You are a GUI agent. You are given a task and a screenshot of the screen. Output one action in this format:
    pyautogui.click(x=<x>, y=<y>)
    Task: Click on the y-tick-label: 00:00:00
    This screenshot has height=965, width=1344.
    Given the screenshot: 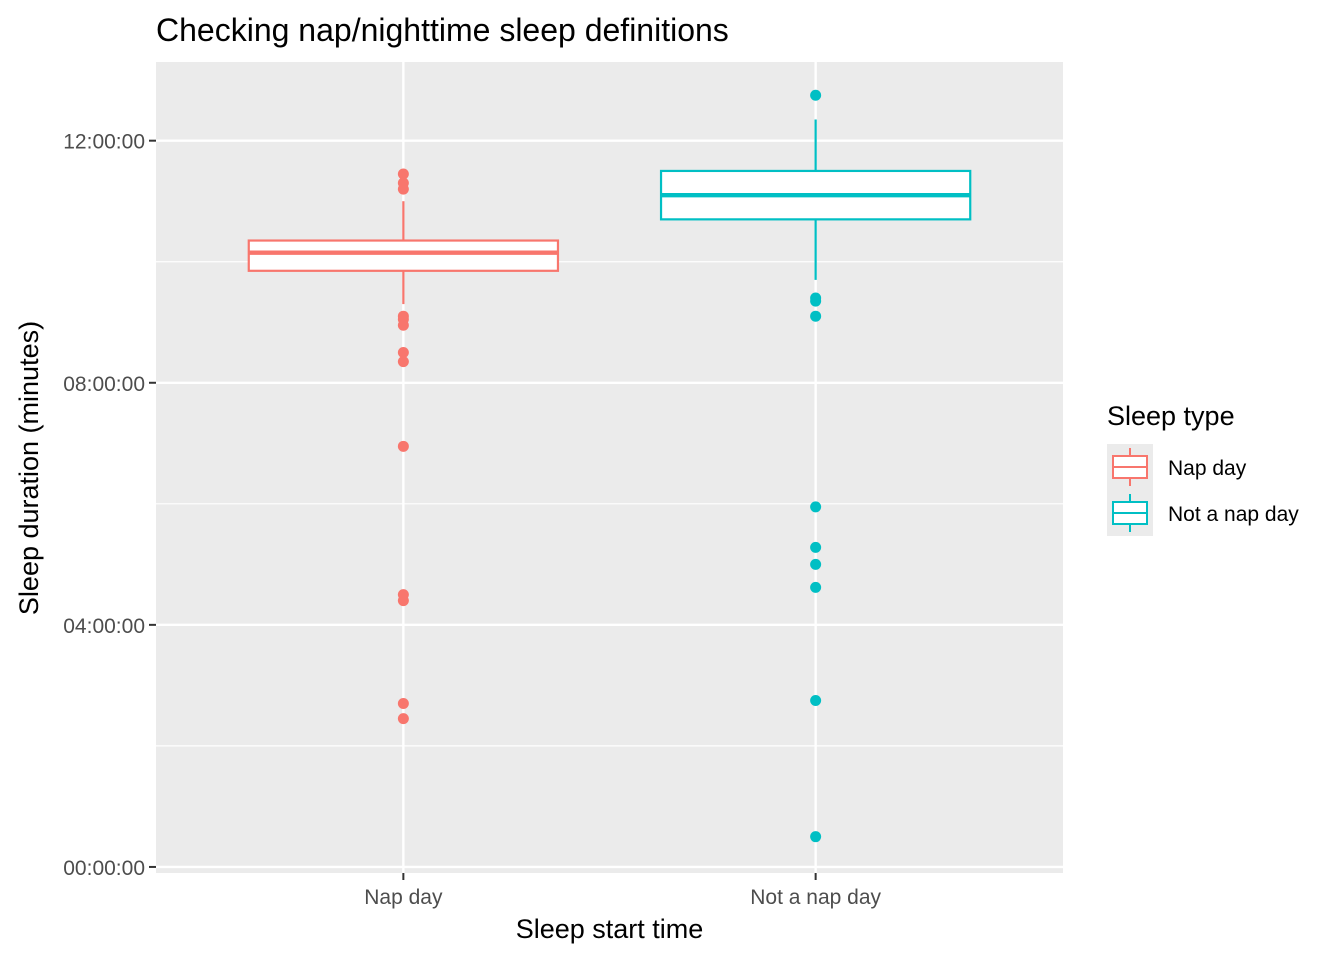 What is the action you would take?
    pyautogui.click(x=104, y=868)
    